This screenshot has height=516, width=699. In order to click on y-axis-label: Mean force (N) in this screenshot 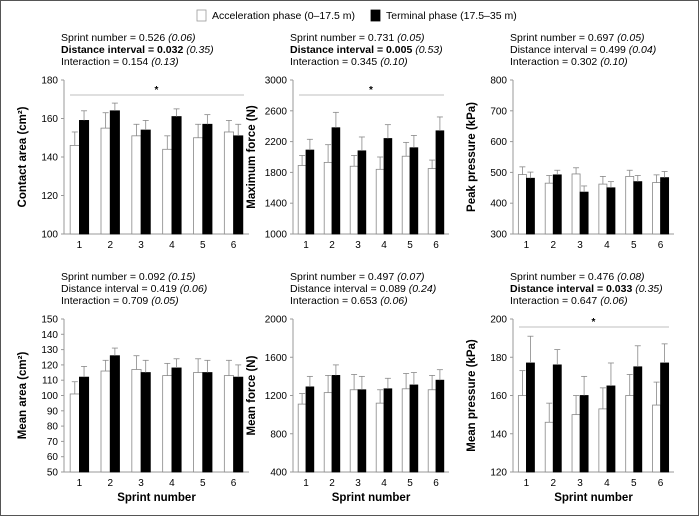, I will do `click(252, 395)`.